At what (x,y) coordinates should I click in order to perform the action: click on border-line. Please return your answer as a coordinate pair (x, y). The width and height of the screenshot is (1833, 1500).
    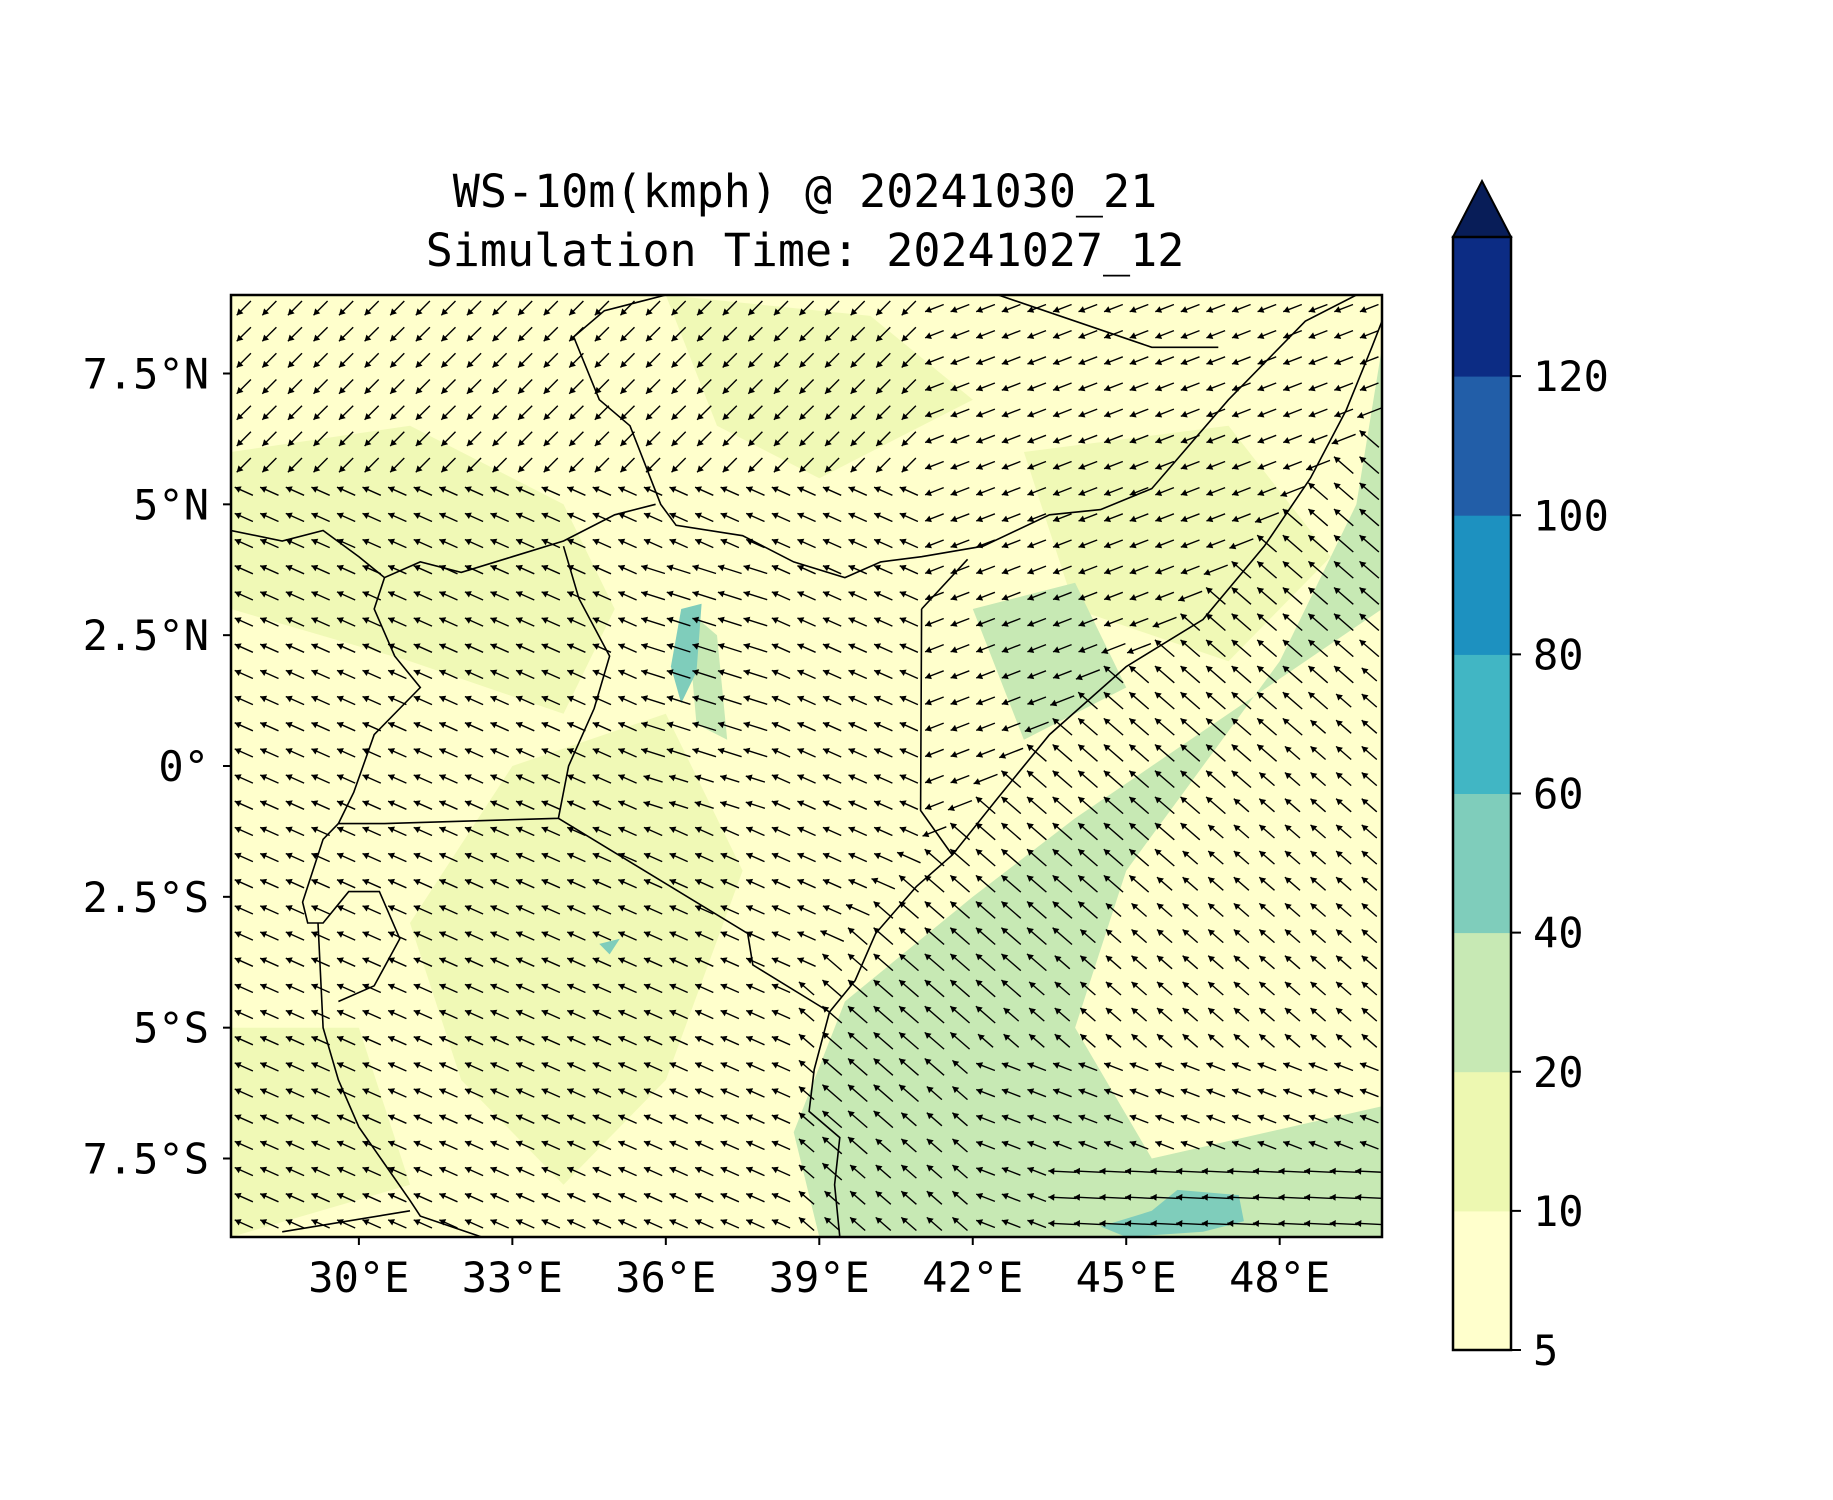
    Looking at the image, I should click on (936, 732).